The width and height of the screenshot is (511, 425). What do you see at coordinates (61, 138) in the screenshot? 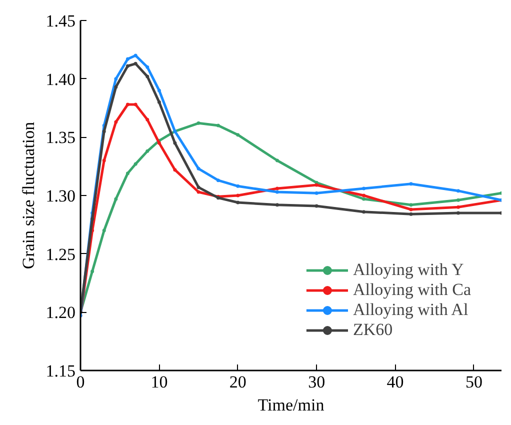
I see `y-tick-label: 1.35` at bounding box center [61, 138].